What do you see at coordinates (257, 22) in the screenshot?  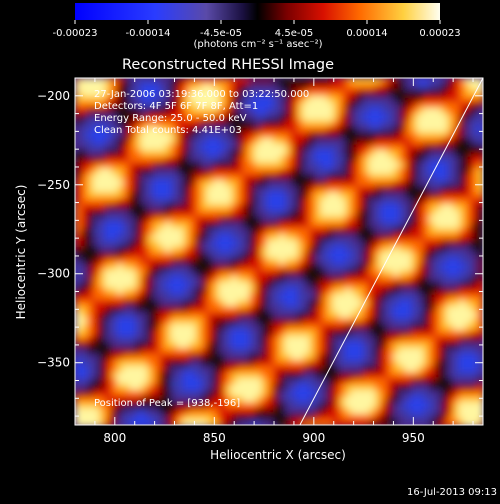 I see `colorbar-ticks` at bounding box center [257, 22].